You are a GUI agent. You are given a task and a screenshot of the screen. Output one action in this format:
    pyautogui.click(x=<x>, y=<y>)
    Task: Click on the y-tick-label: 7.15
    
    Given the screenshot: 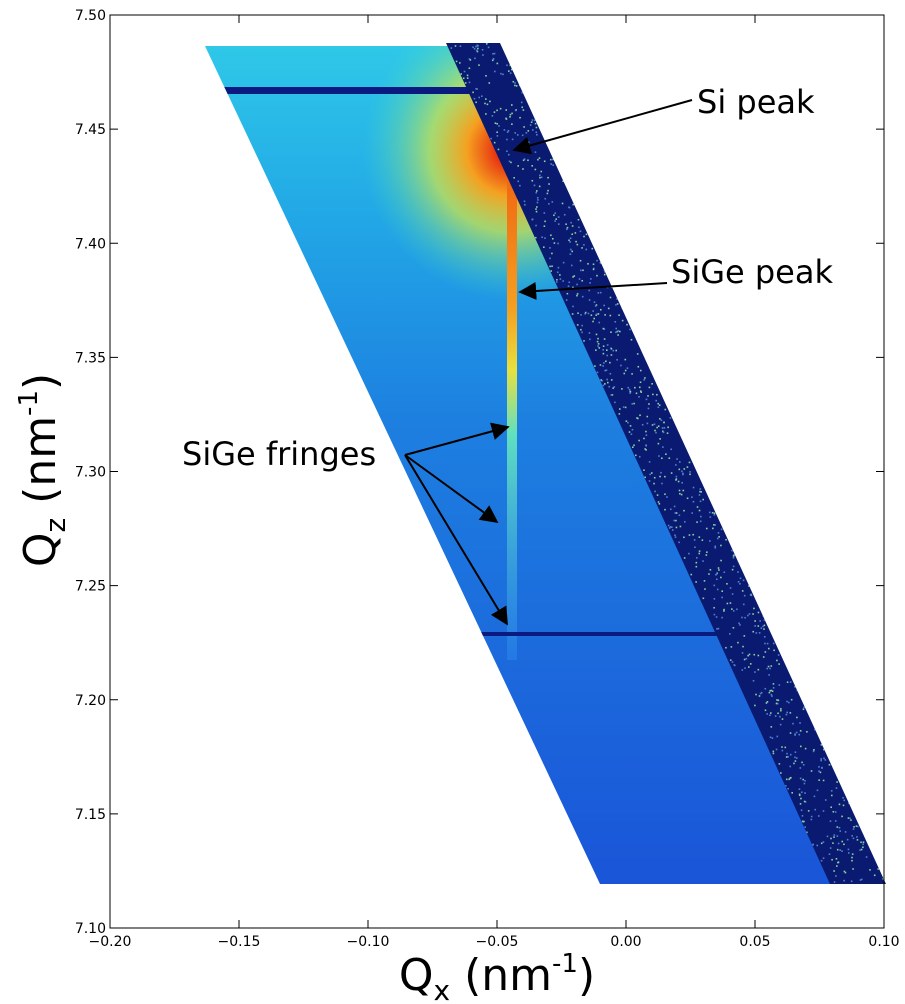 What is the action you would take?
    pyautogui.click(x=90, y=815)
    